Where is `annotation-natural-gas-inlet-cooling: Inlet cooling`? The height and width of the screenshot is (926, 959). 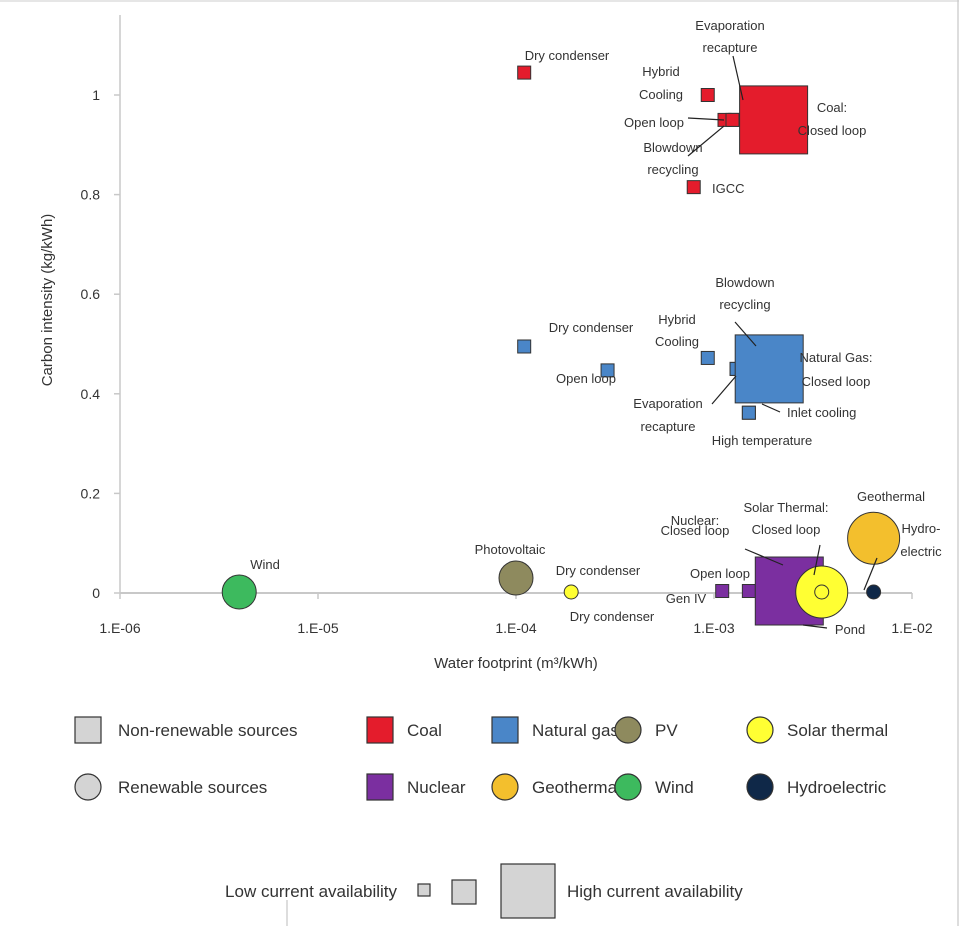 annotation-natural-gas-inlet-cooling: Inlet cooling is located at coordinates (821, 412).